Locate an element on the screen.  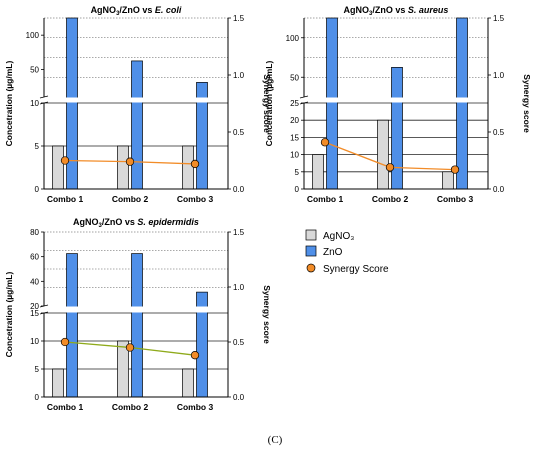
chart-title: AgNO3/ZnO vs E. coli is located at coordinates (136, 11).